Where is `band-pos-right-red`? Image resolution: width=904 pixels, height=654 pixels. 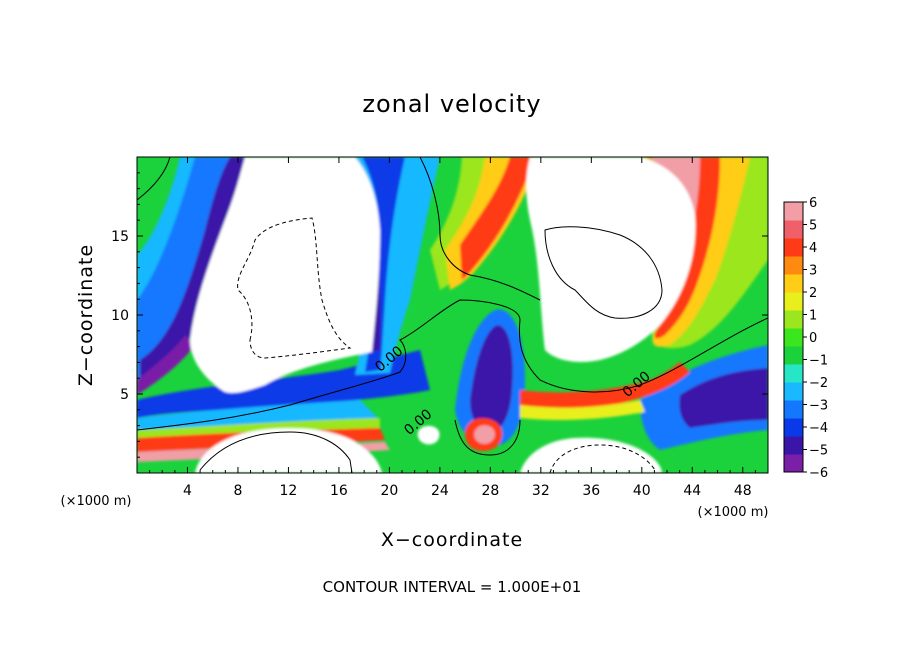 band-pos-right-red is located at coordinates (682, 248).